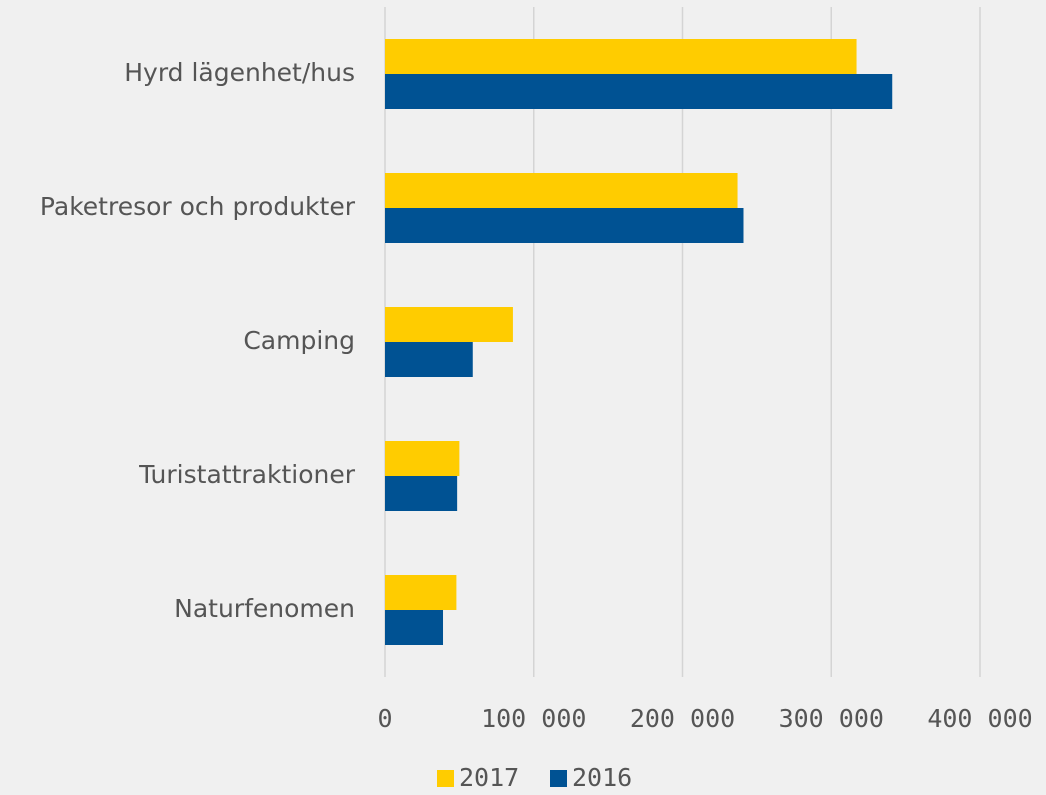  I want to click on legend-label: 2016, so click(602, 777).